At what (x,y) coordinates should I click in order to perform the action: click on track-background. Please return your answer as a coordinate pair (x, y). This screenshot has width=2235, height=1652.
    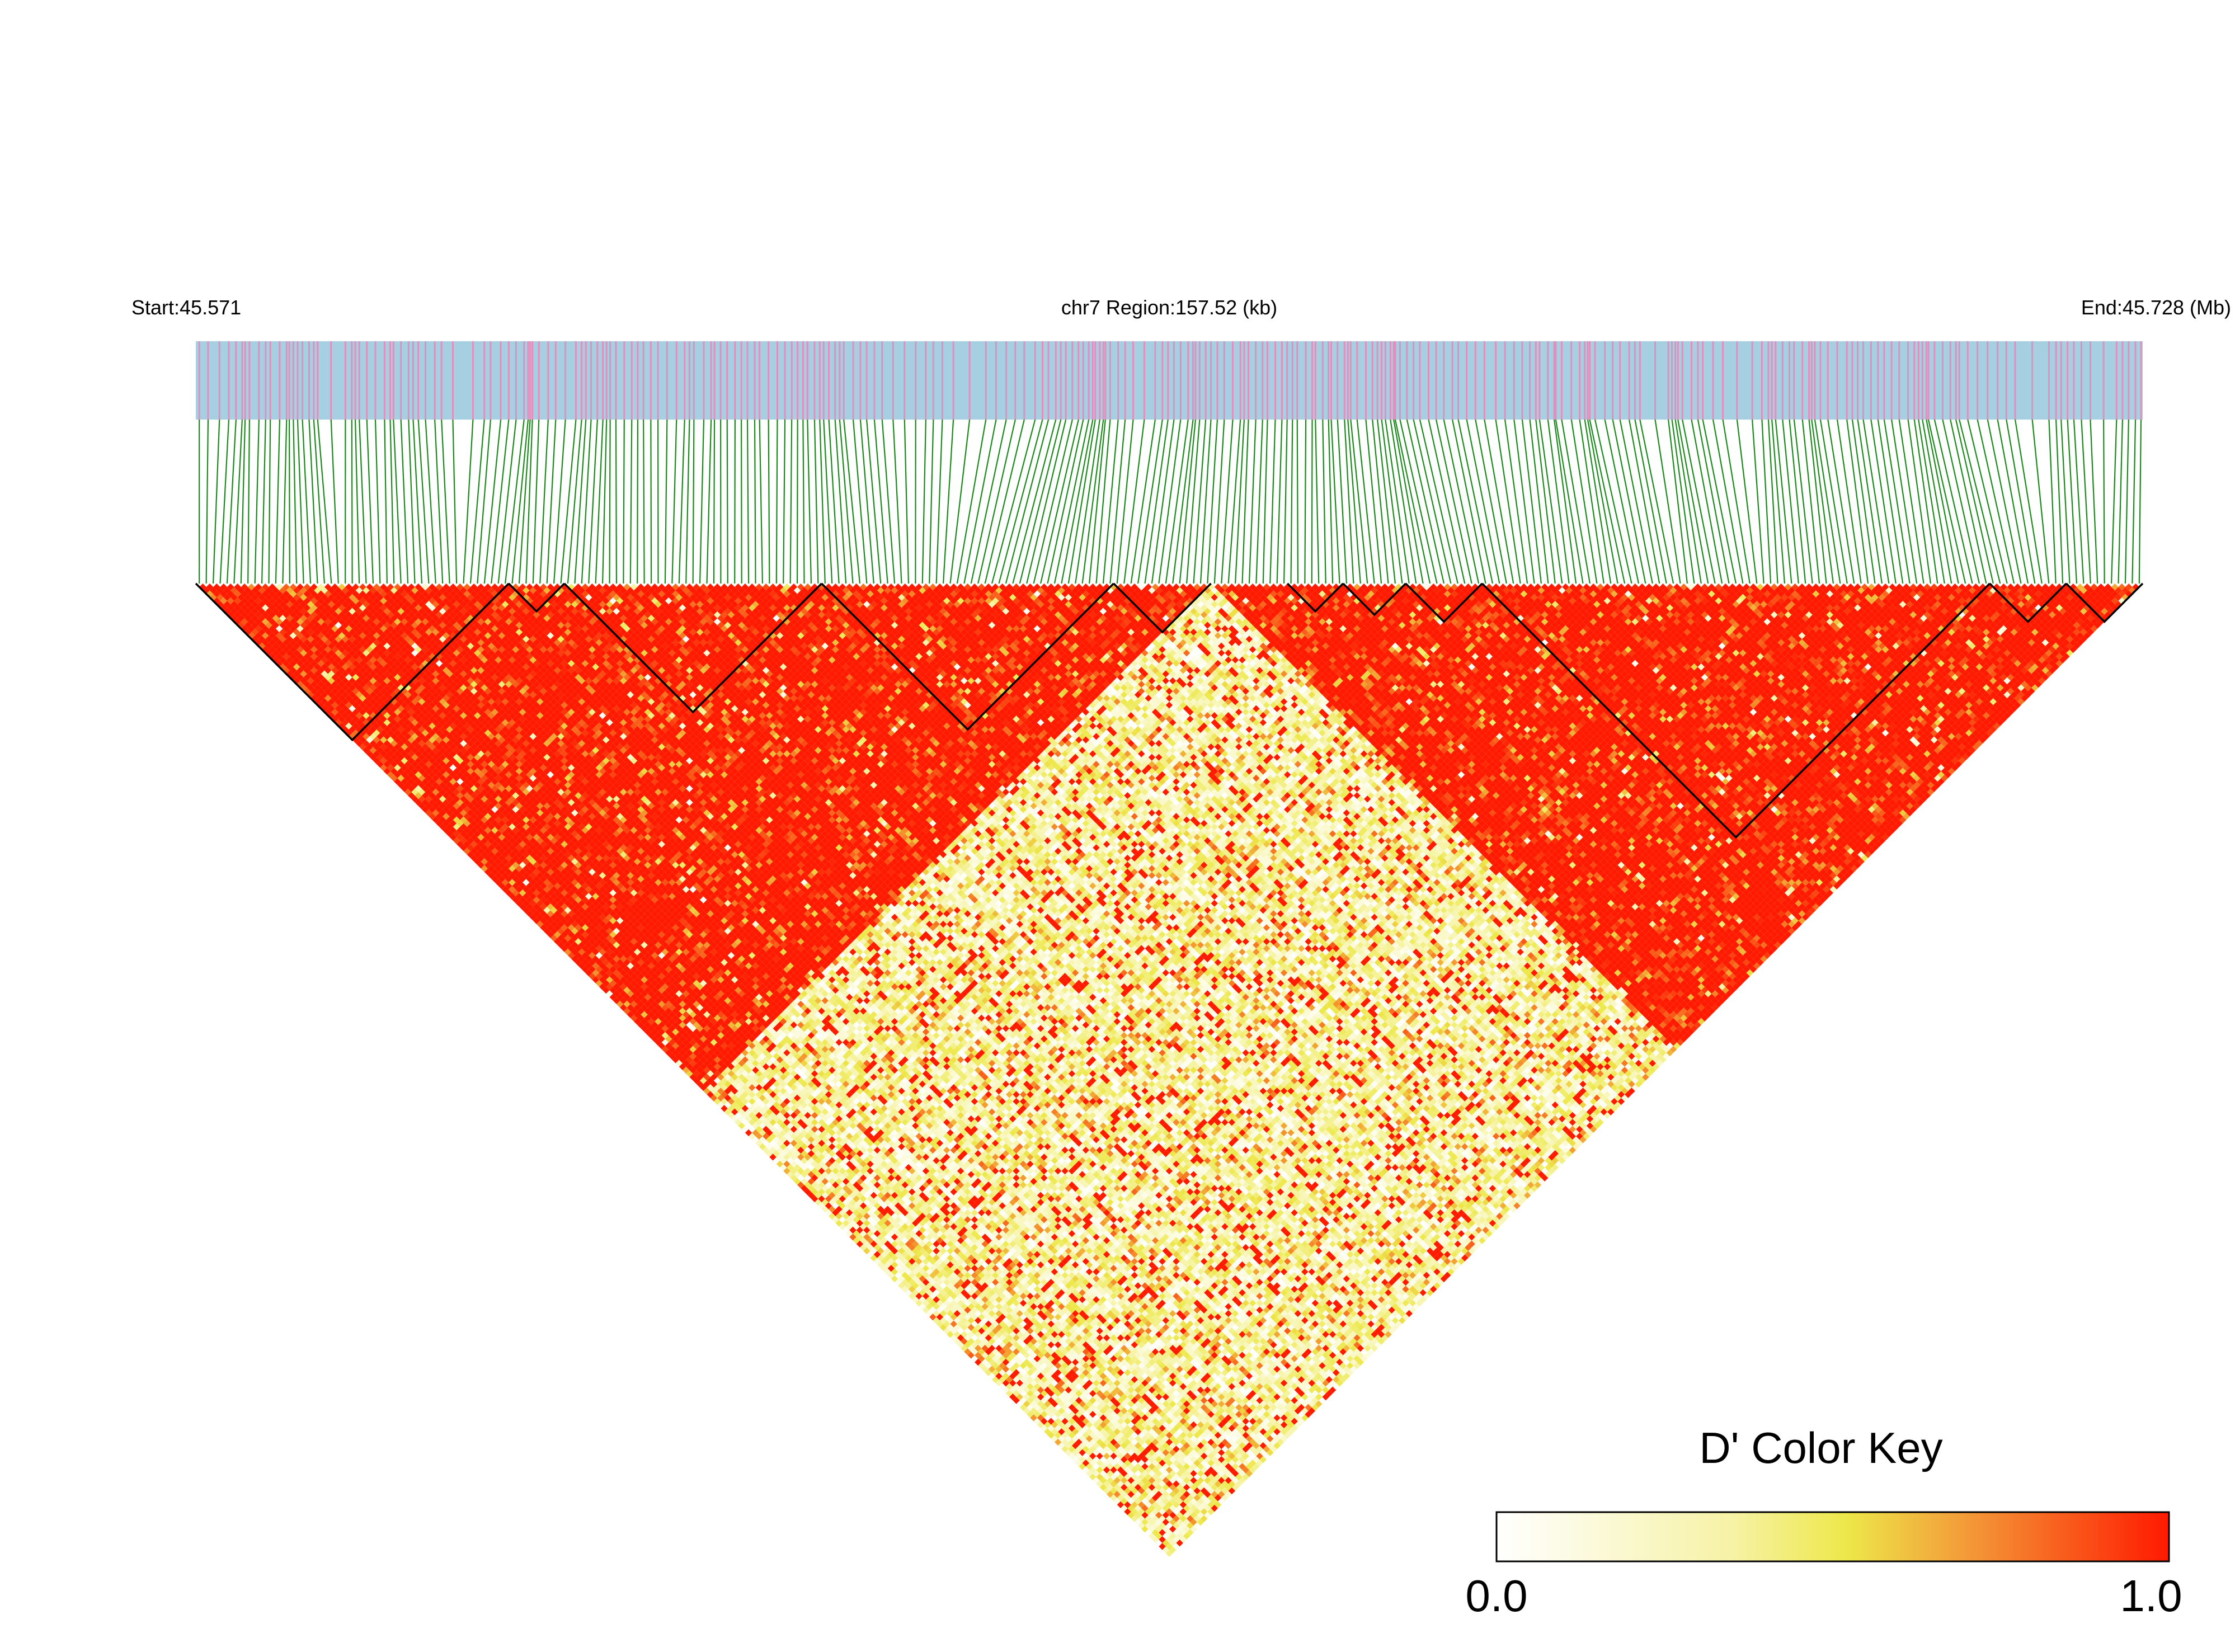
    Looking at the image, I should click on (1169, 381).